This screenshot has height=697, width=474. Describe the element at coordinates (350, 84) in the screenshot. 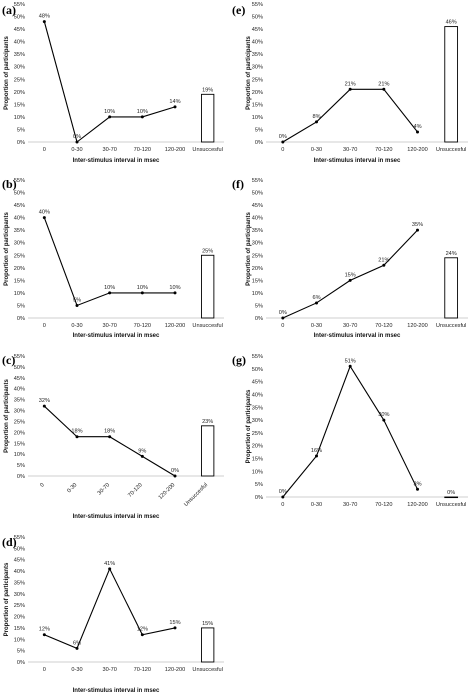

I see `data-value-label: 21%` at that location.